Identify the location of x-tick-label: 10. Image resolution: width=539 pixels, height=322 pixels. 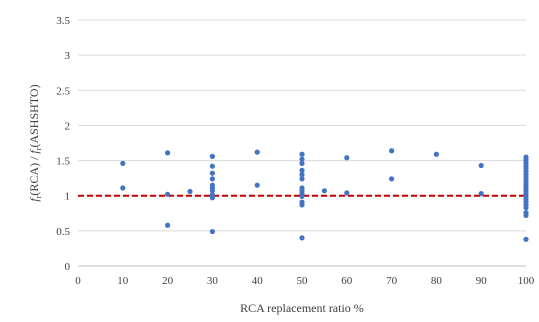
(123, 281).